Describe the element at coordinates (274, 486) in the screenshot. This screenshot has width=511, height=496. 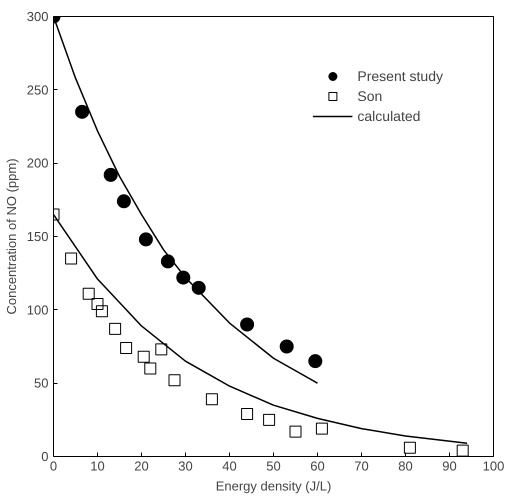
I see `x-axis-title: Energy density (J/L)` at that location.